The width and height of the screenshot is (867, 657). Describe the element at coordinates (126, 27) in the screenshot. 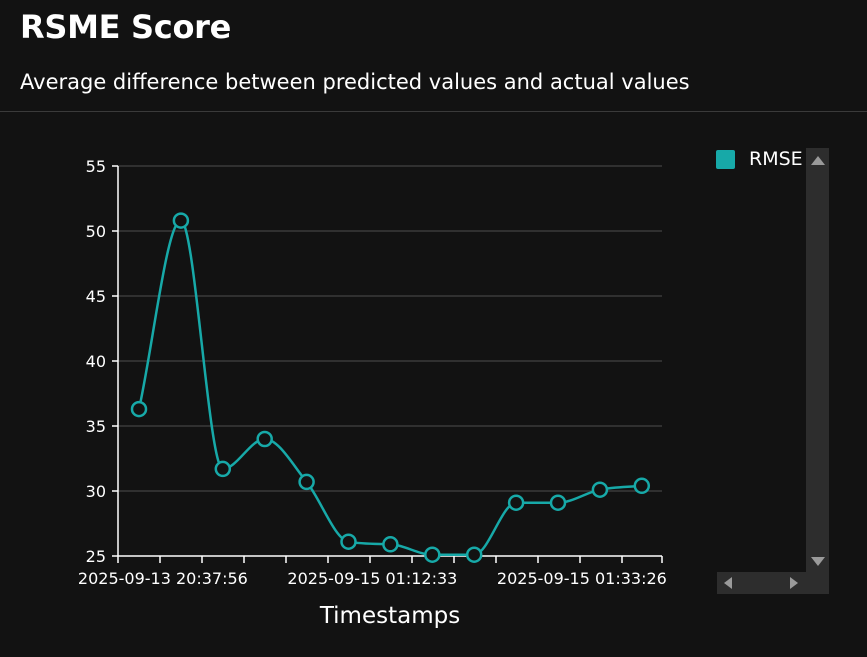

I see `page-title: RSME Score` at that location.